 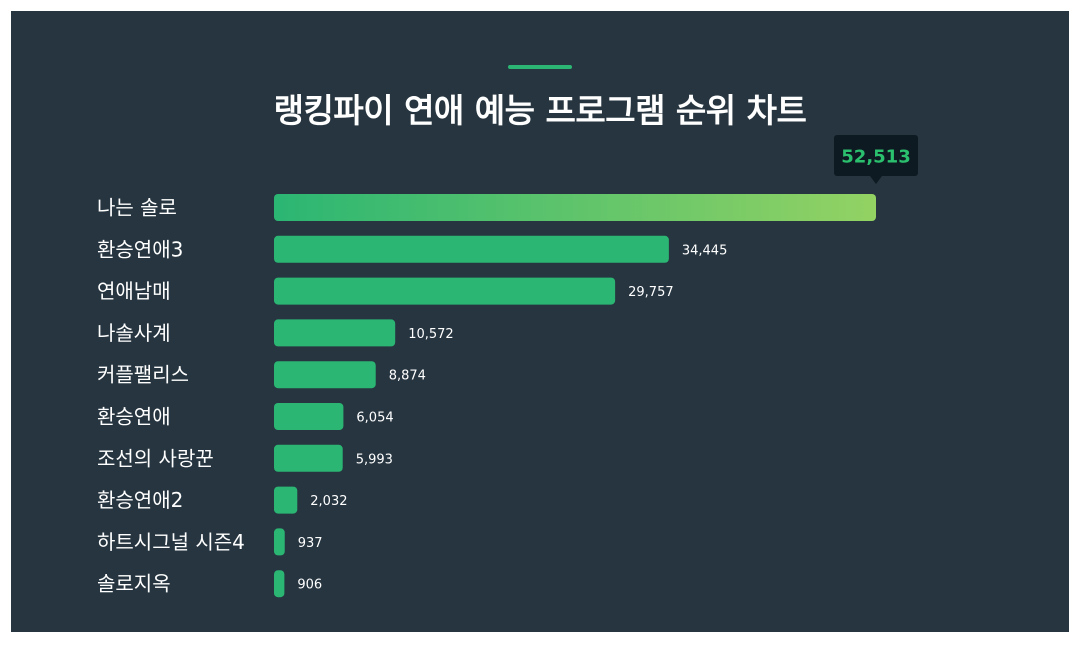 What do you see at coordinates (140, 249) in the screenshot?
I see `category-label: 환승연애3` at bounding box center [140, 249].